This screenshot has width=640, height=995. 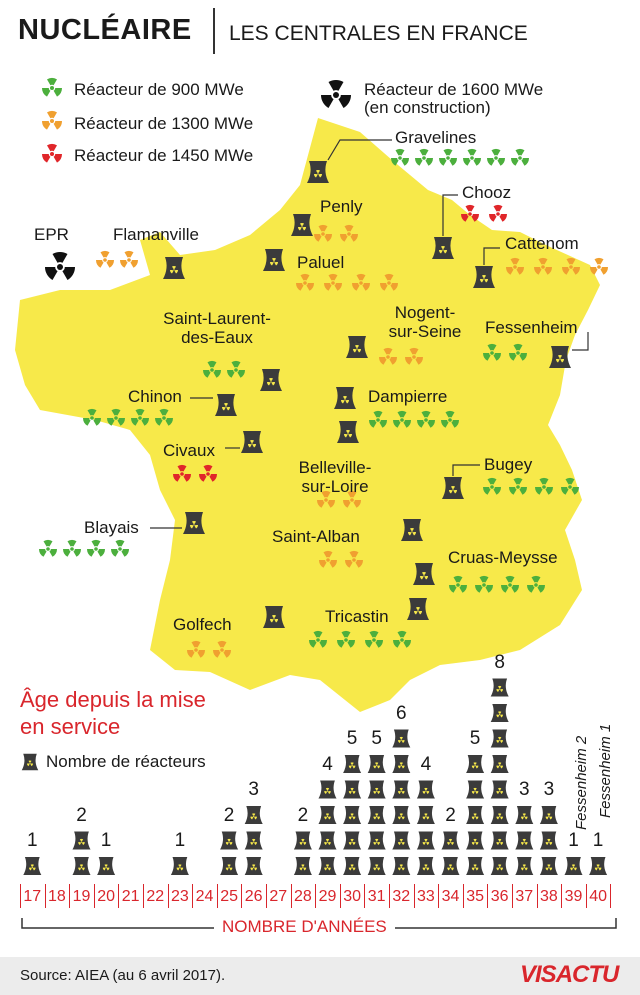 I want to click on blayais-reactor-icon, so click(x=48, y=548).